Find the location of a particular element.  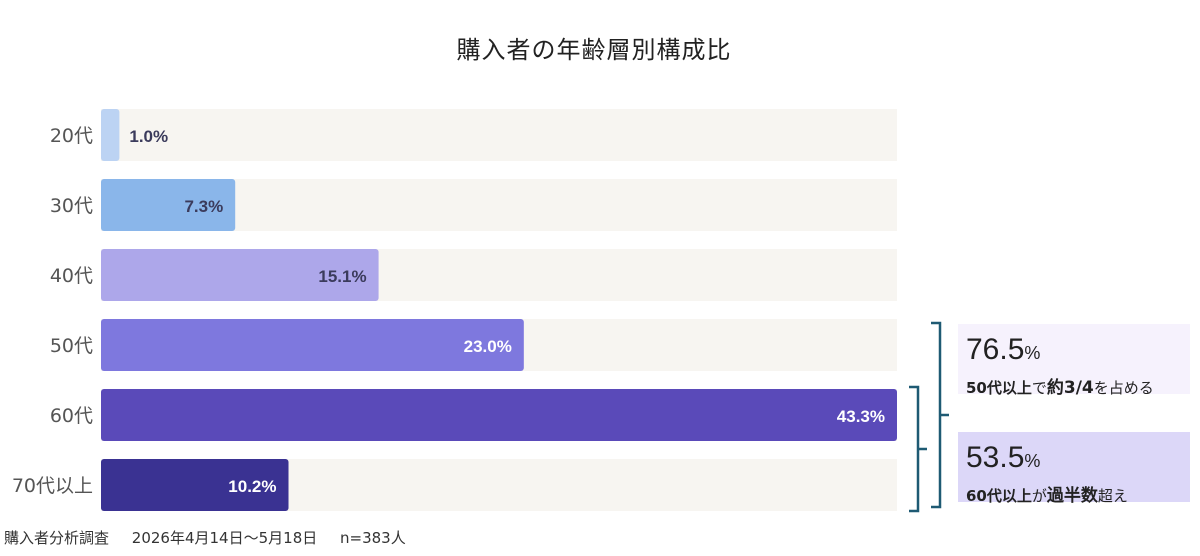

bracket-60s-plus is located at coordinates (918, 449).